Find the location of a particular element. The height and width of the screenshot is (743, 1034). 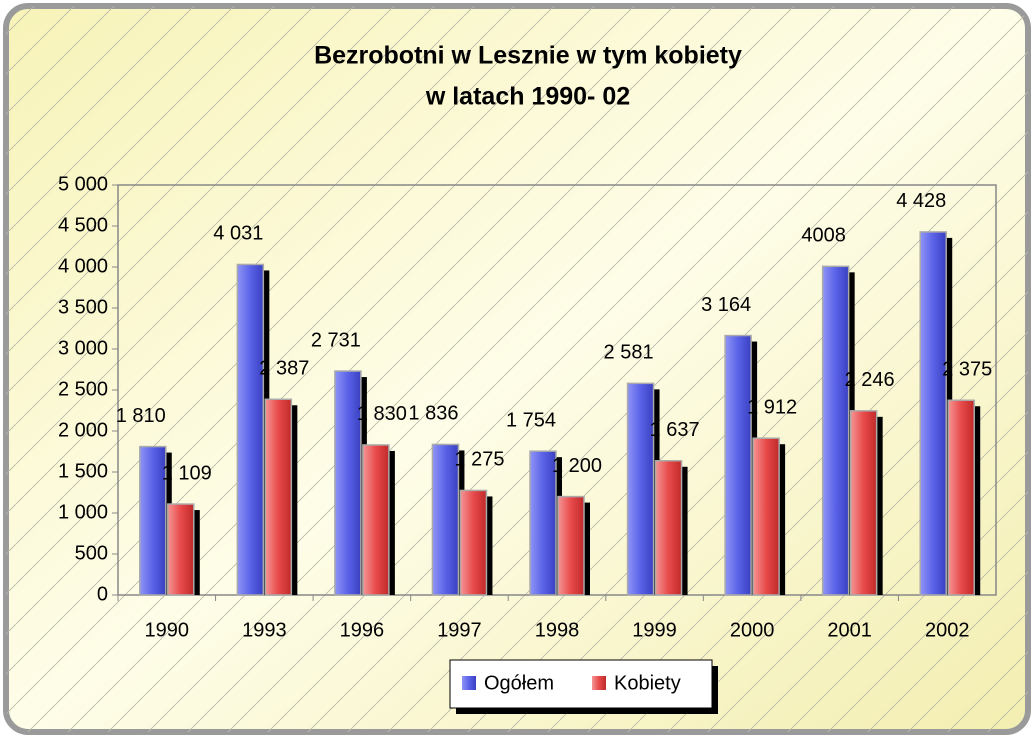

y-tick-label: 3 500 is located at coordinates (83, 307).